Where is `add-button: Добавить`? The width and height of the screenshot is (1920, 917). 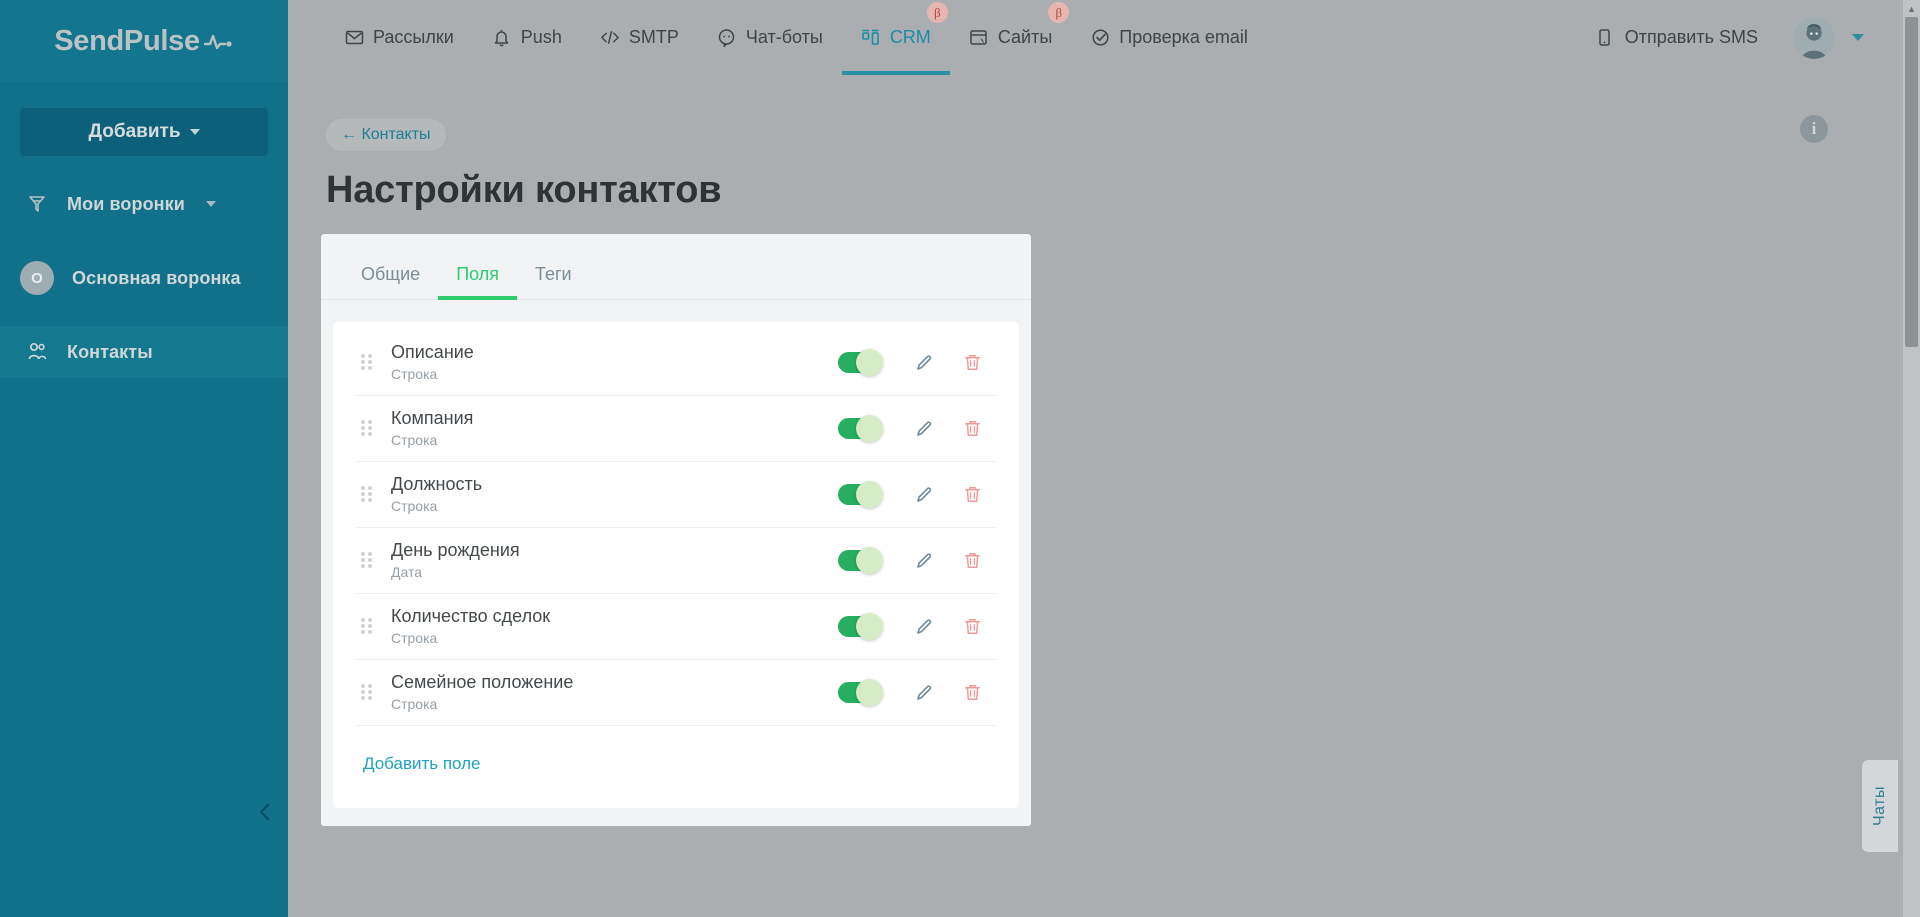
add-button: Добавить is located at coordinates (144, 132).